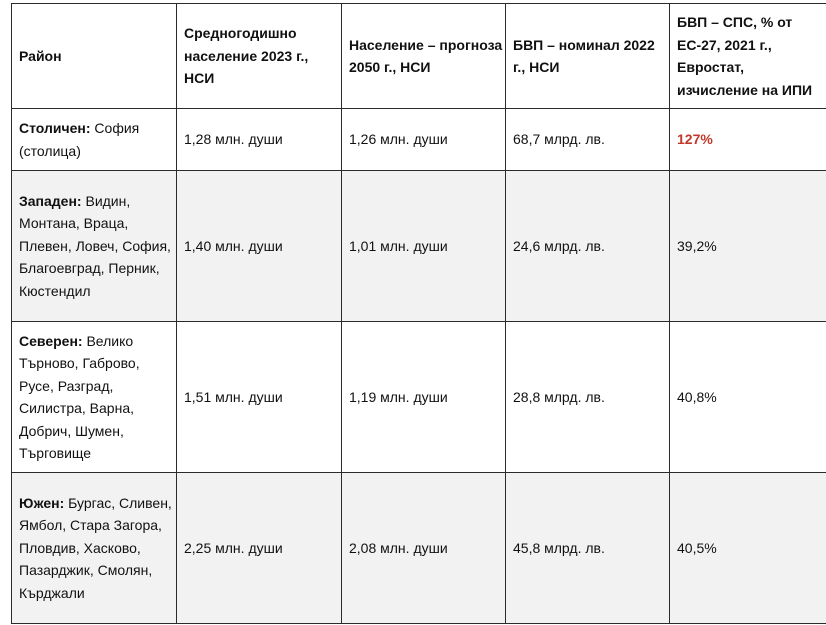  Describe the element at coordinates (79, 139) in the screenshot. I see `region-districts: София (столица)` at that location.